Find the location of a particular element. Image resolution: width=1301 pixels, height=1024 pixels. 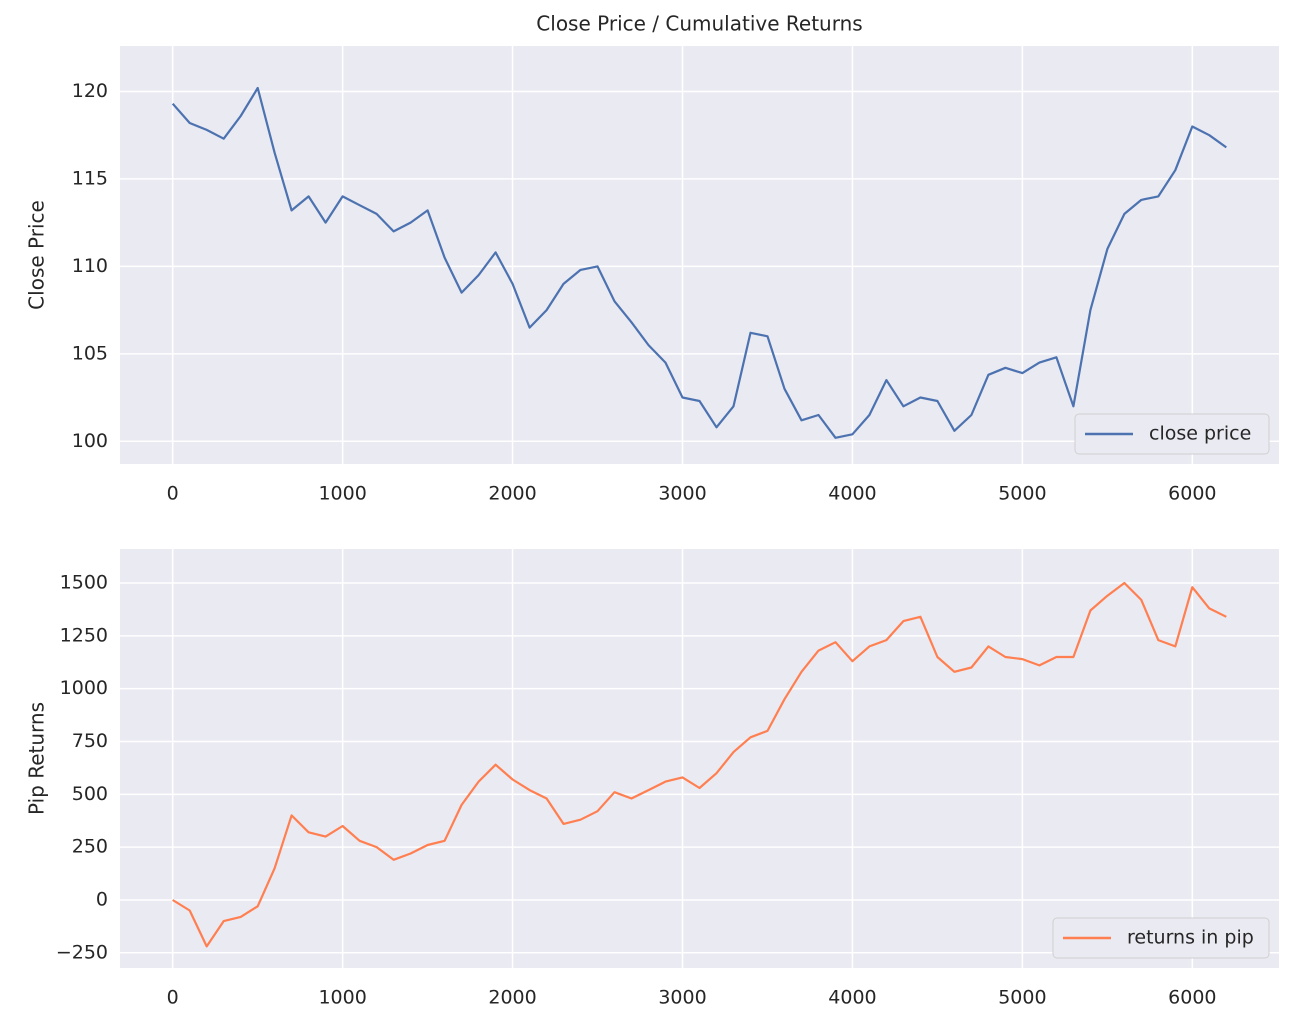

y-tick-label: 100 is located at coordinates (90, 441).